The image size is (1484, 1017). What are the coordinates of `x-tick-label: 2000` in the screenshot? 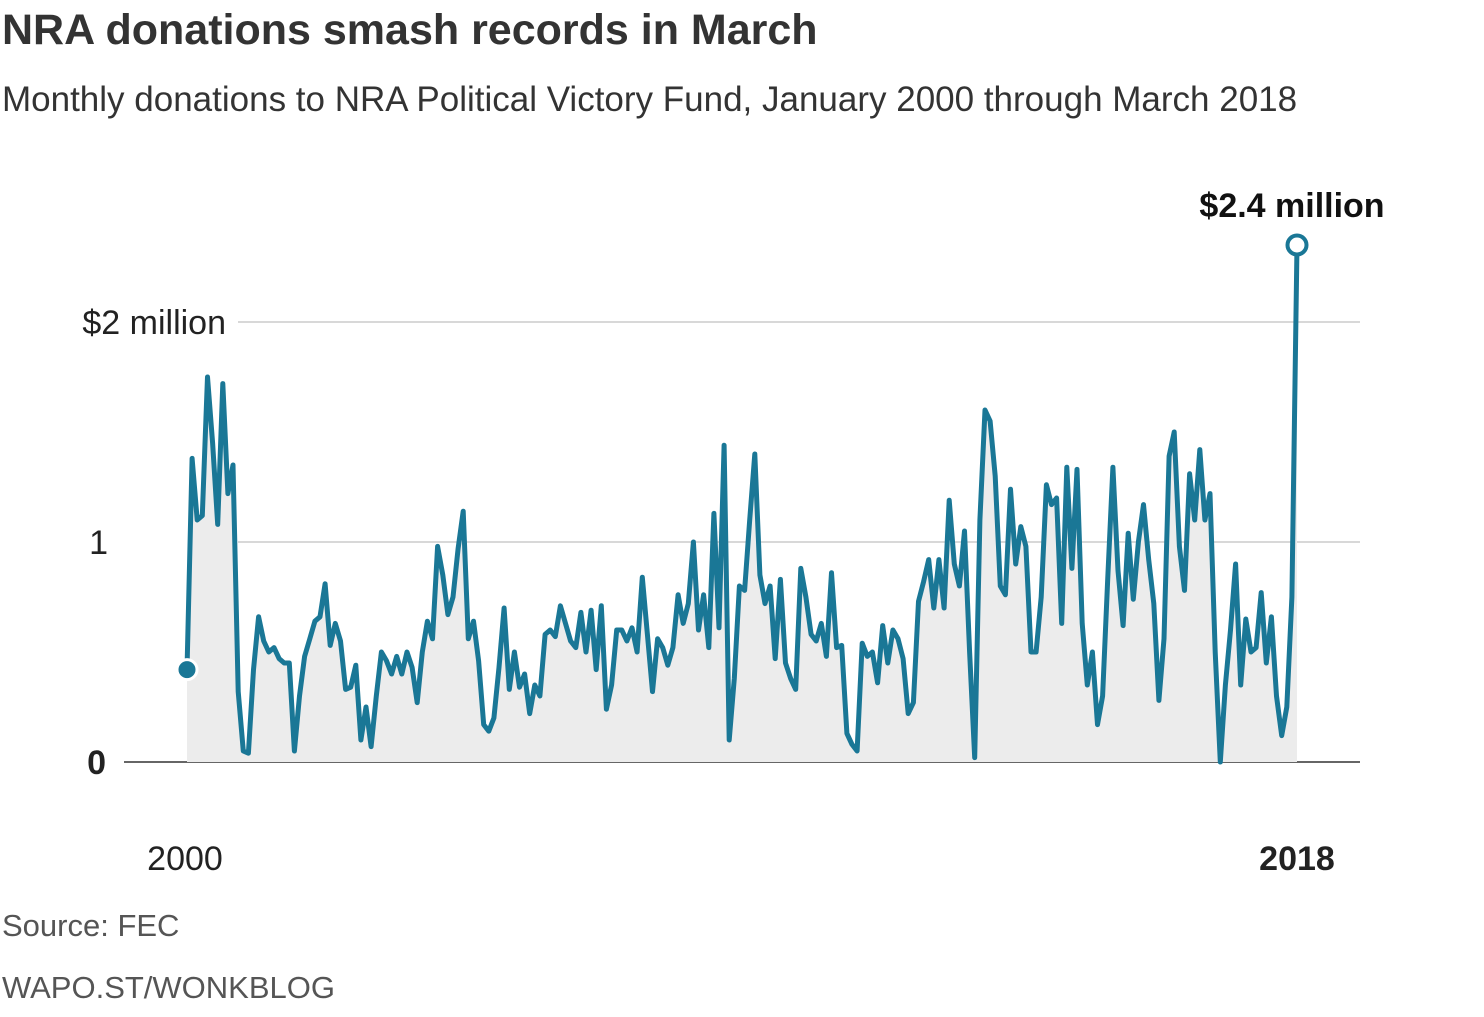 It's located at (185, 859).